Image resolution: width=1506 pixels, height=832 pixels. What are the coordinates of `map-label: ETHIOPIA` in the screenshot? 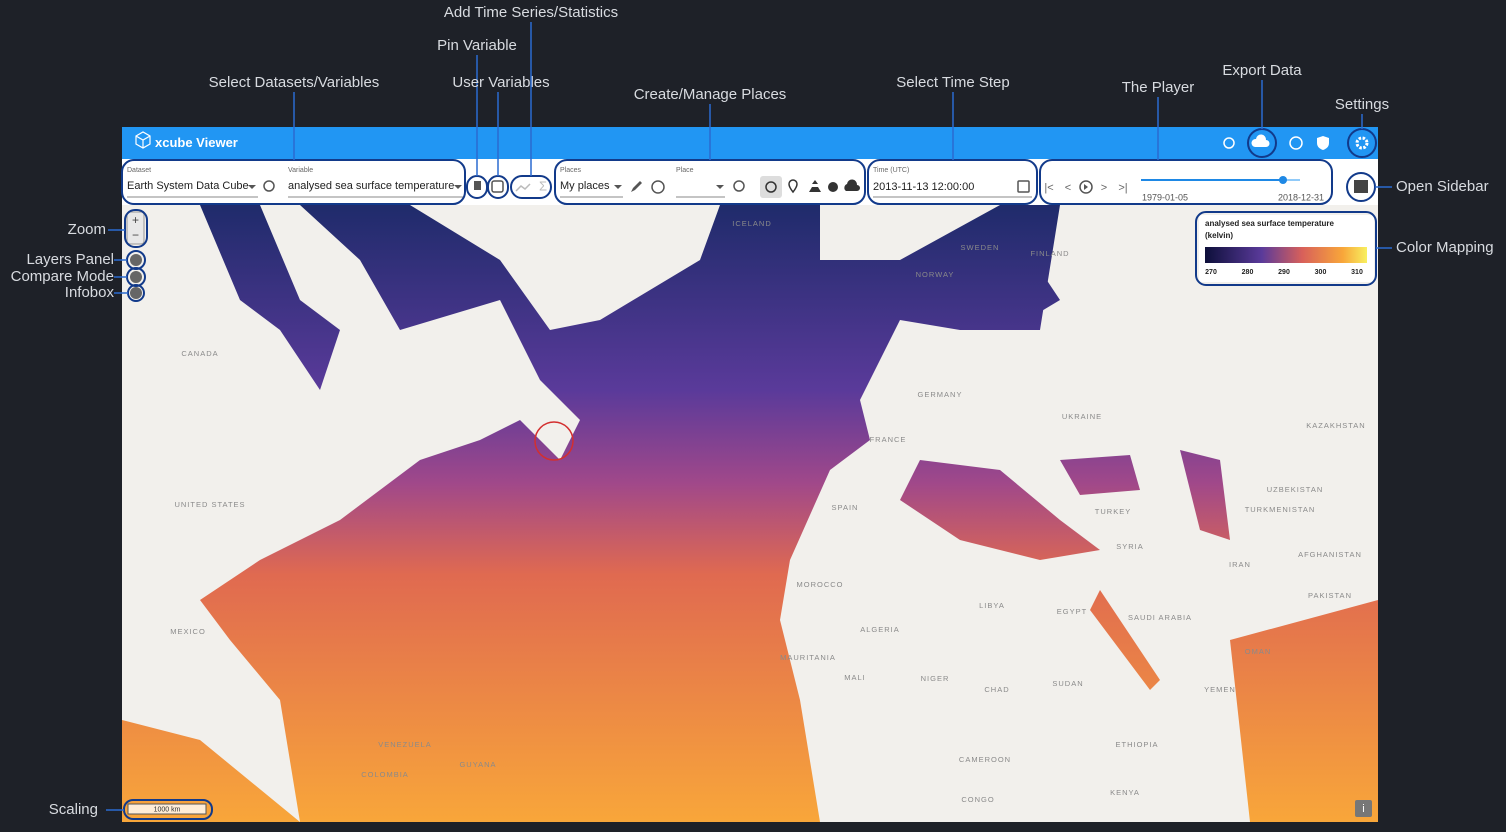 It's located at (1136, 744).